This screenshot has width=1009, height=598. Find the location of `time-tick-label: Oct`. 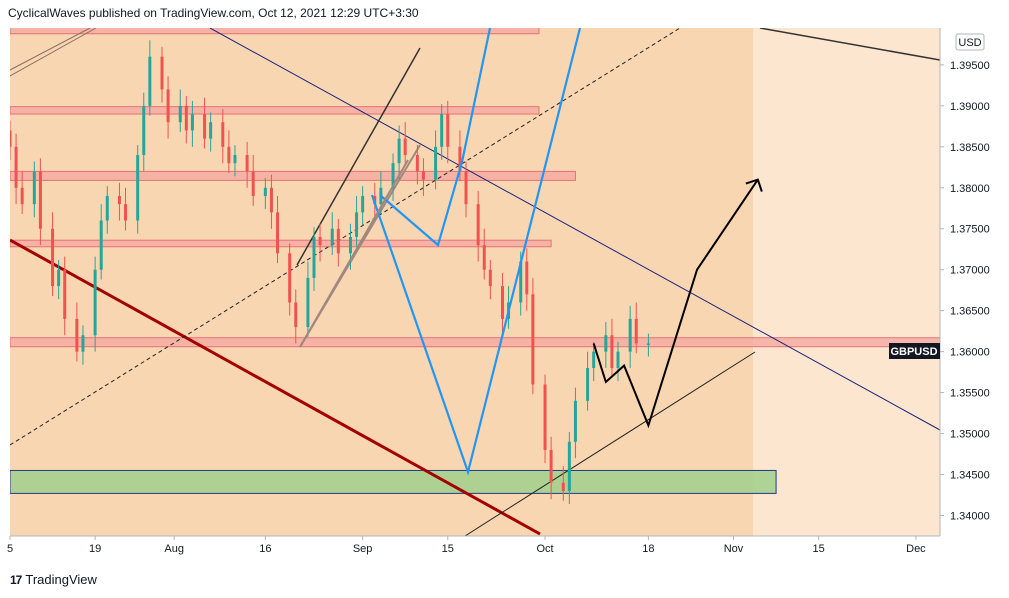

time-tick-label: Oct is located at coordinates (544, 549).